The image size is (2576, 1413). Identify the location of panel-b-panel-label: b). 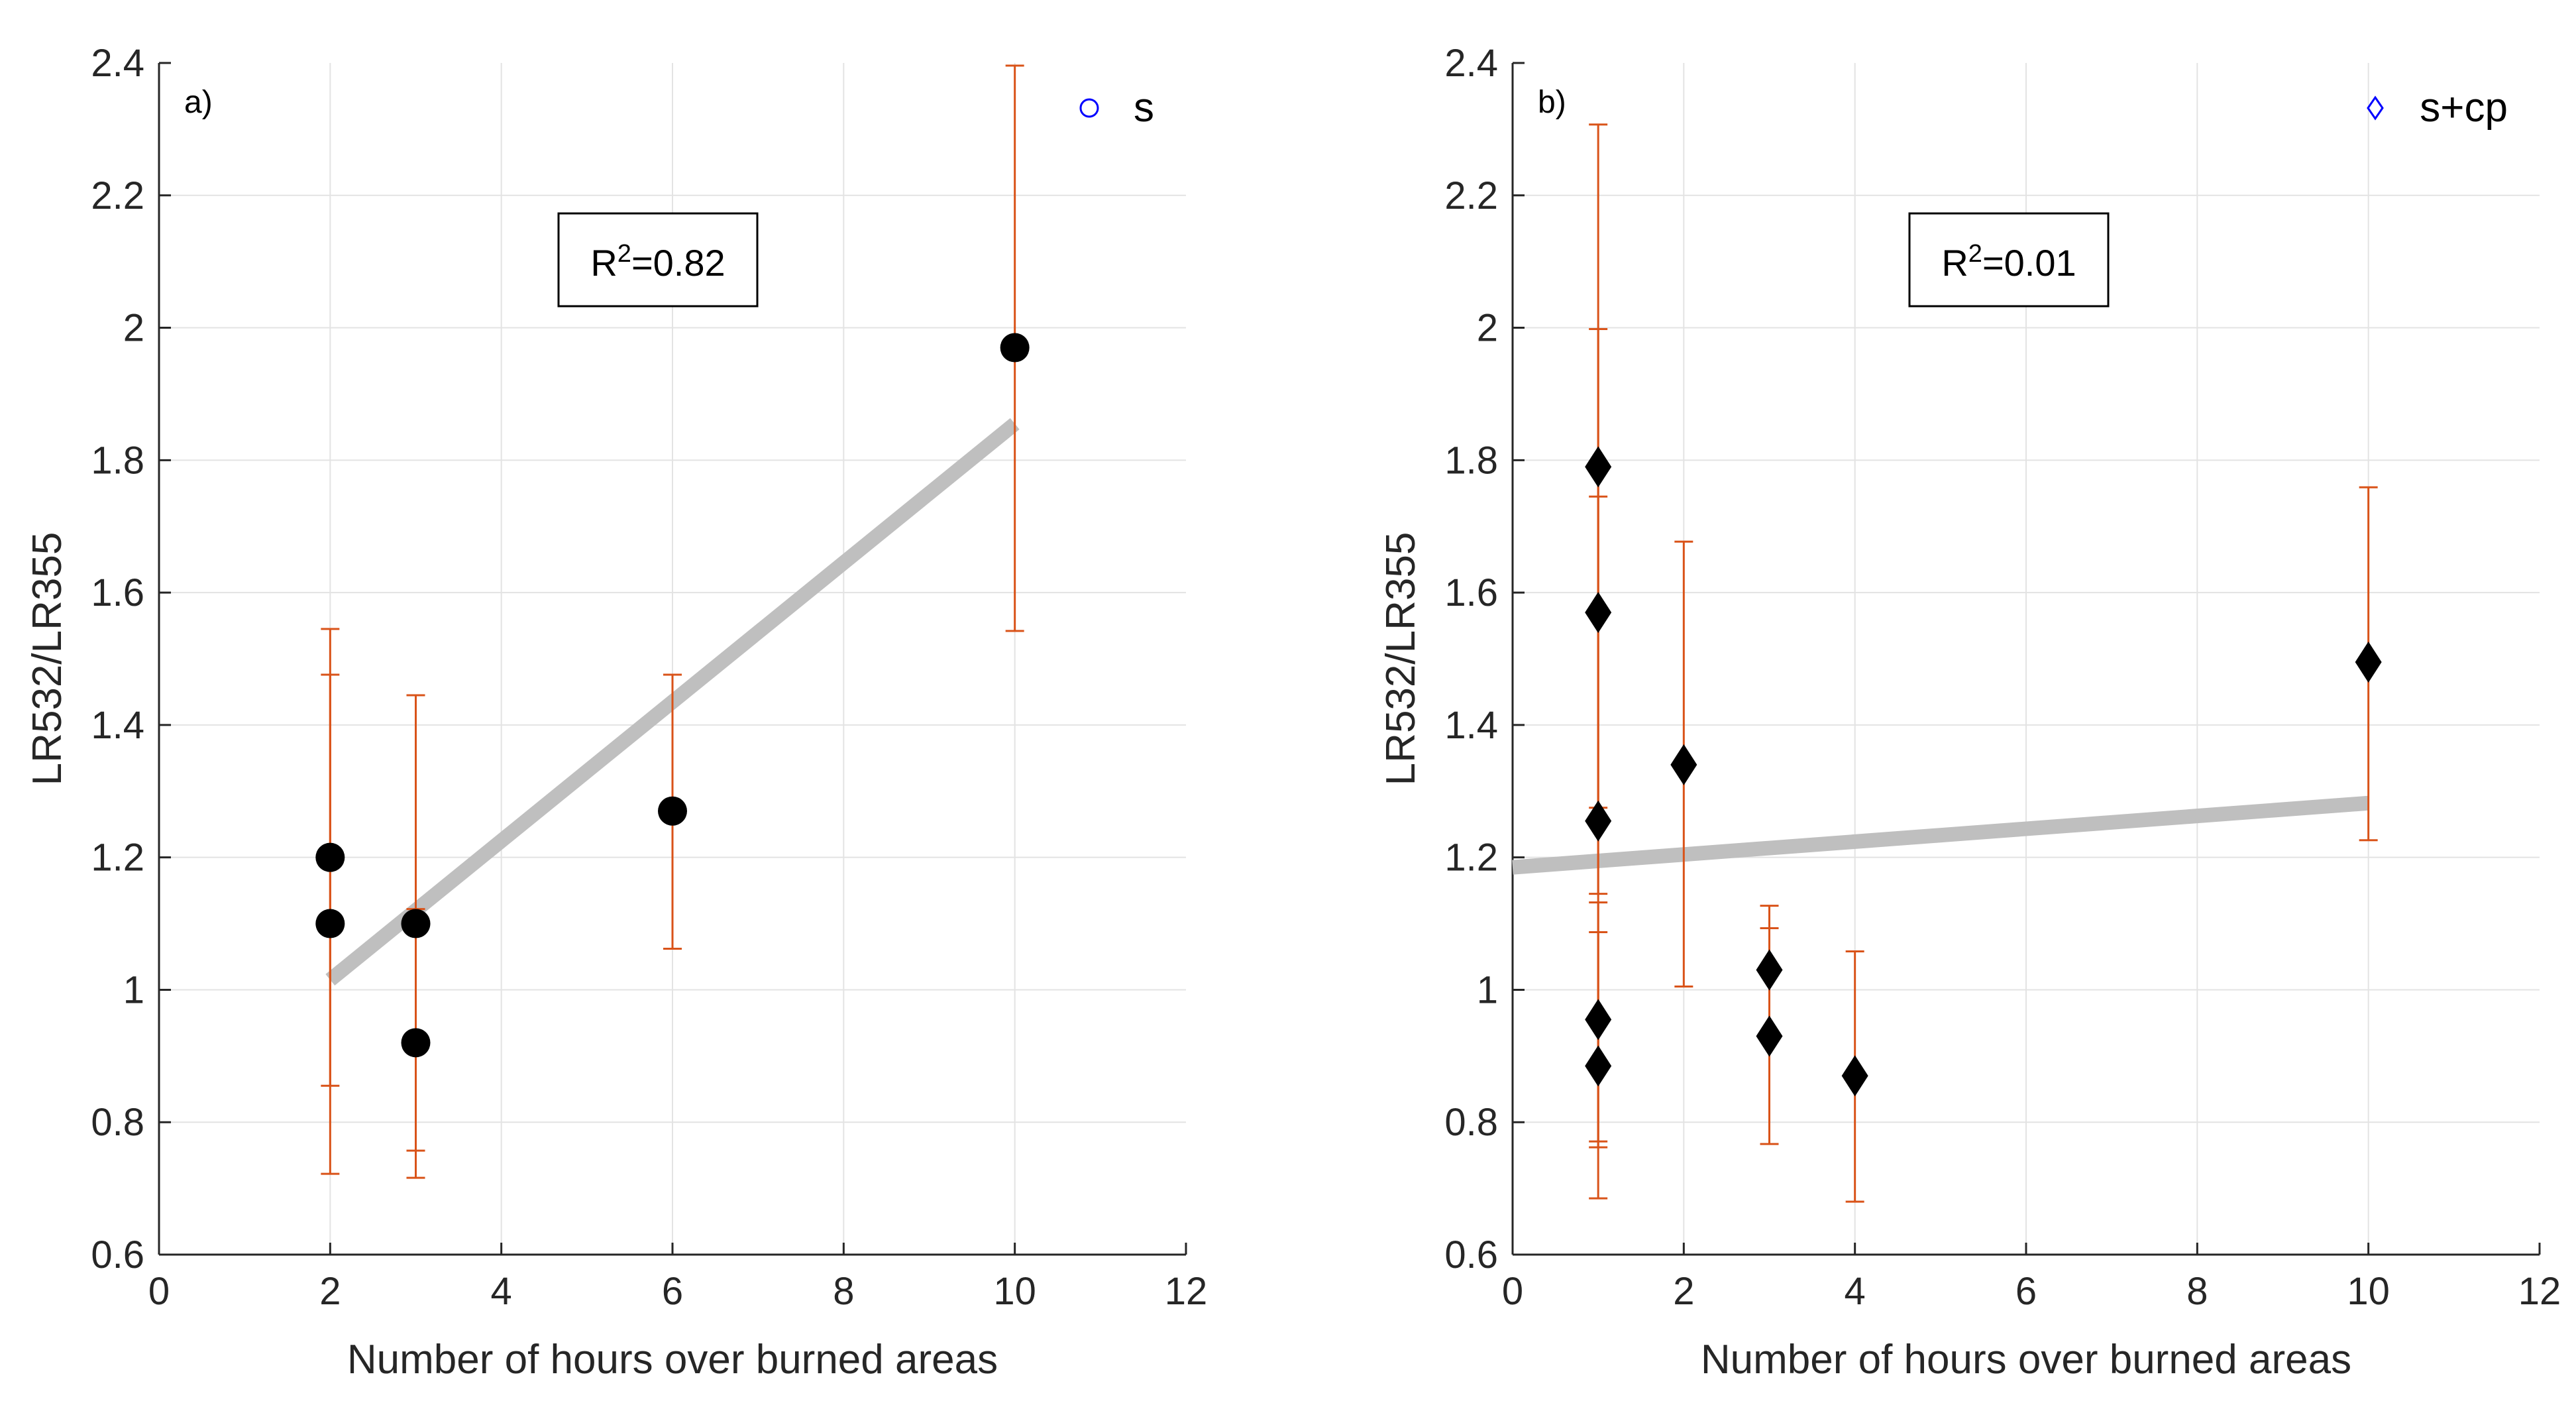
(1552, 102).